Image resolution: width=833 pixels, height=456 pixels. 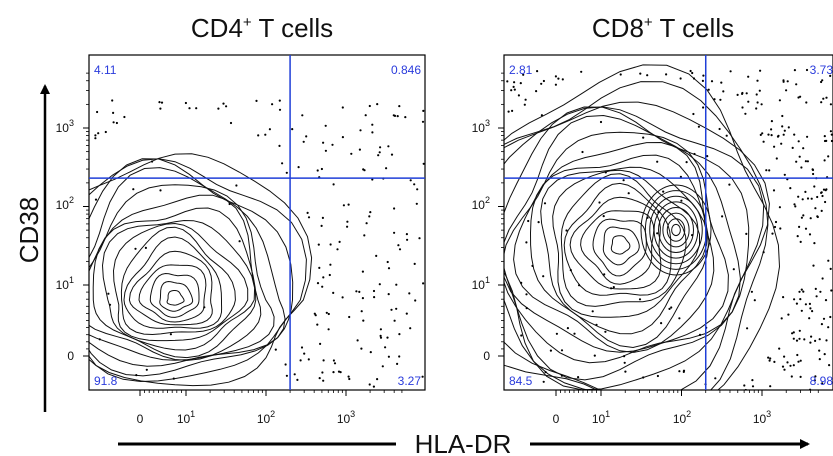 What do you see at coordinates (65, 283) in the screenshot?
I see `cd4-y-tick-1: 101` at bounding box center [65, 283].